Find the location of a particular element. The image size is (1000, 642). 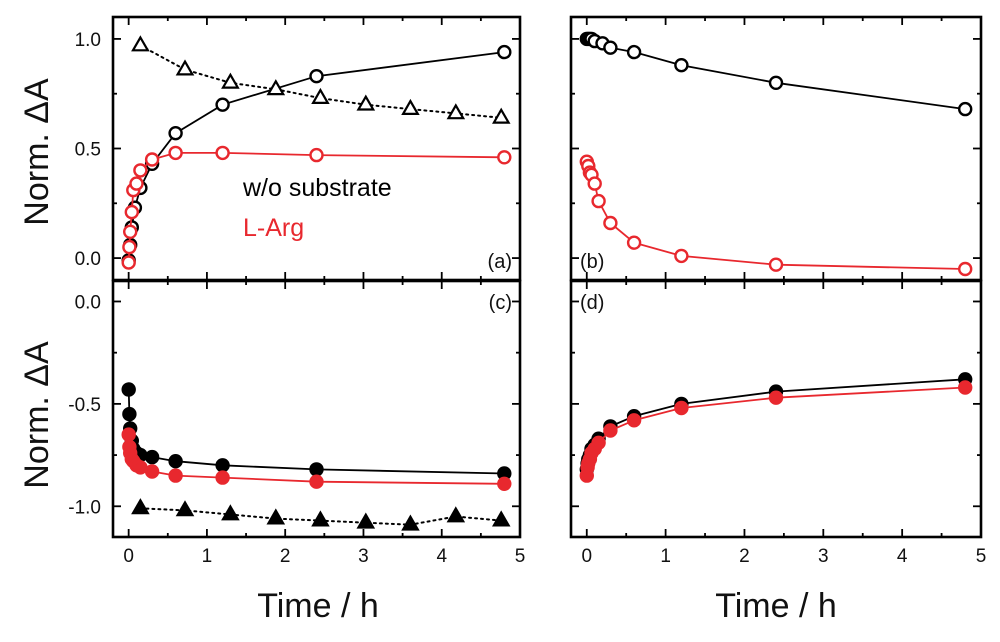

x-axis-label-right: Time / h is located at coordinates (776, 606).